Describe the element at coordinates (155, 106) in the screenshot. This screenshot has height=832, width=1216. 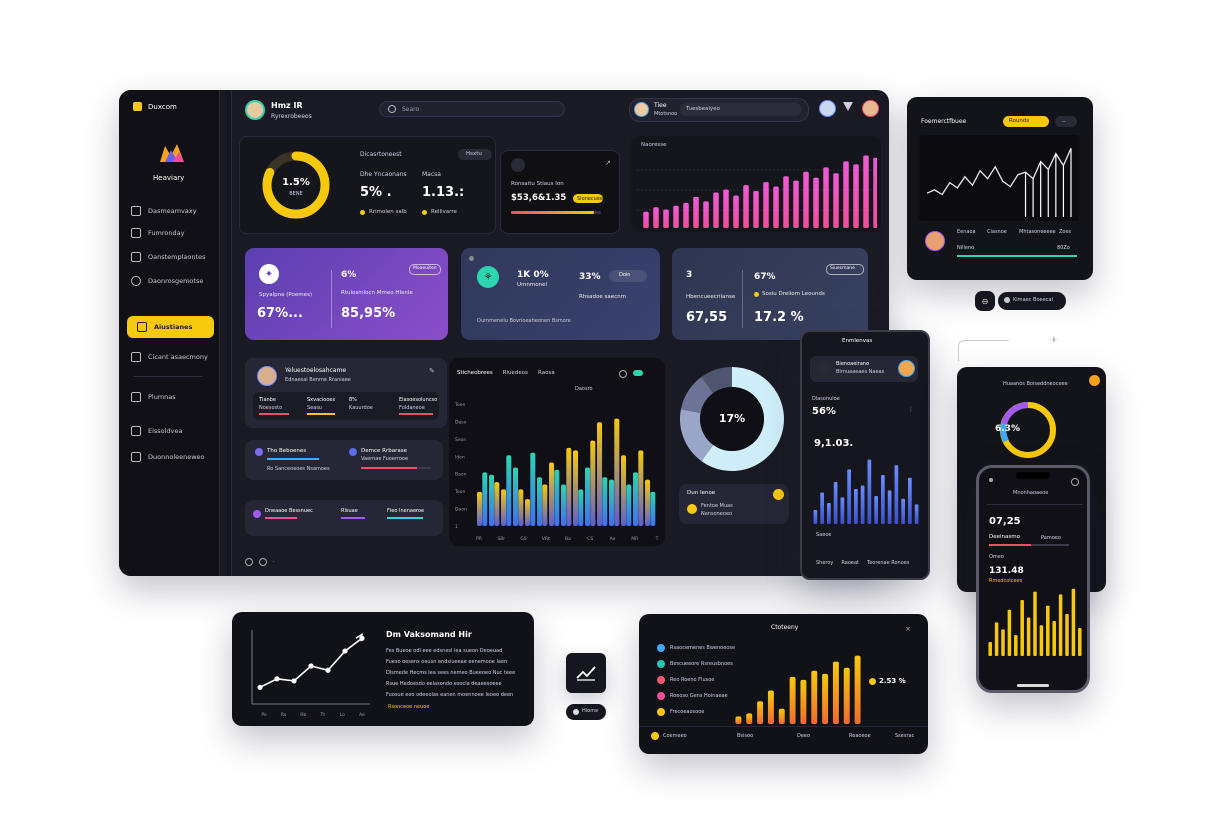
I see `brand: Duxcom` at that location.